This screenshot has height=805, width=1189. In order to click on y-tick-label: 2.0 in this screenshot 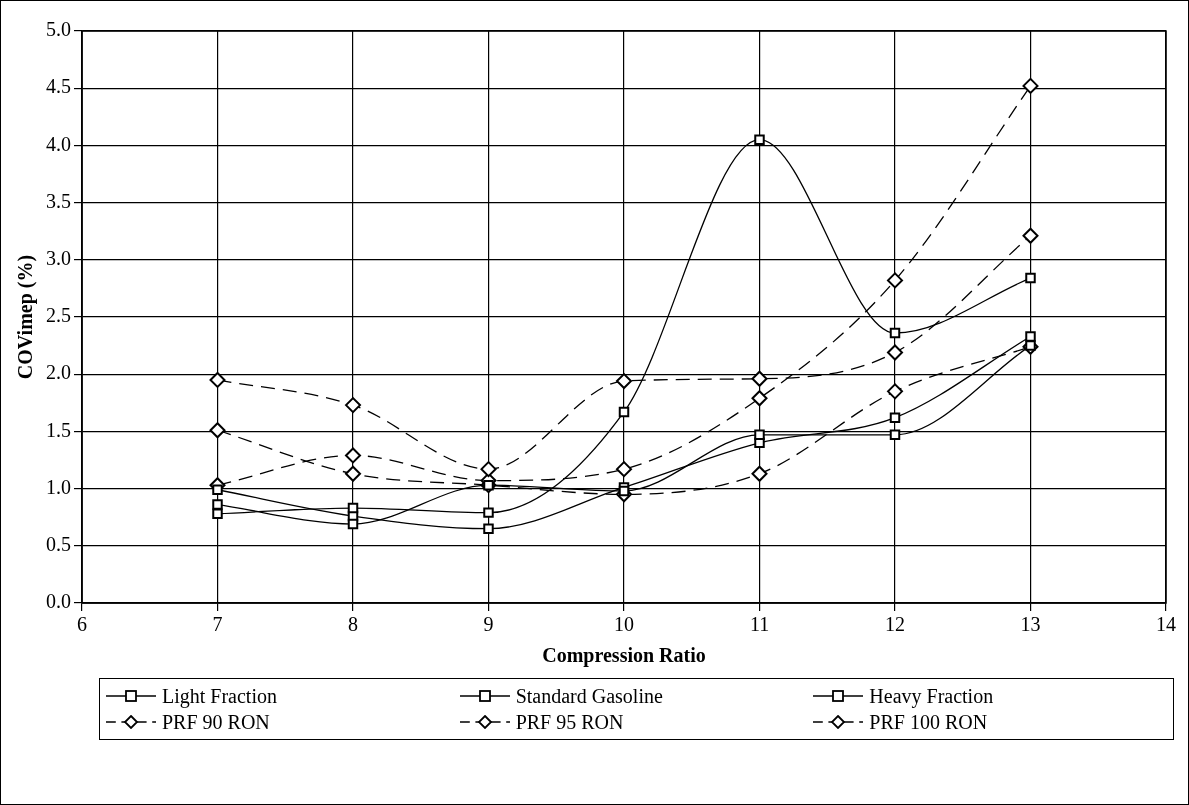, I will do `click(58, 372)`.